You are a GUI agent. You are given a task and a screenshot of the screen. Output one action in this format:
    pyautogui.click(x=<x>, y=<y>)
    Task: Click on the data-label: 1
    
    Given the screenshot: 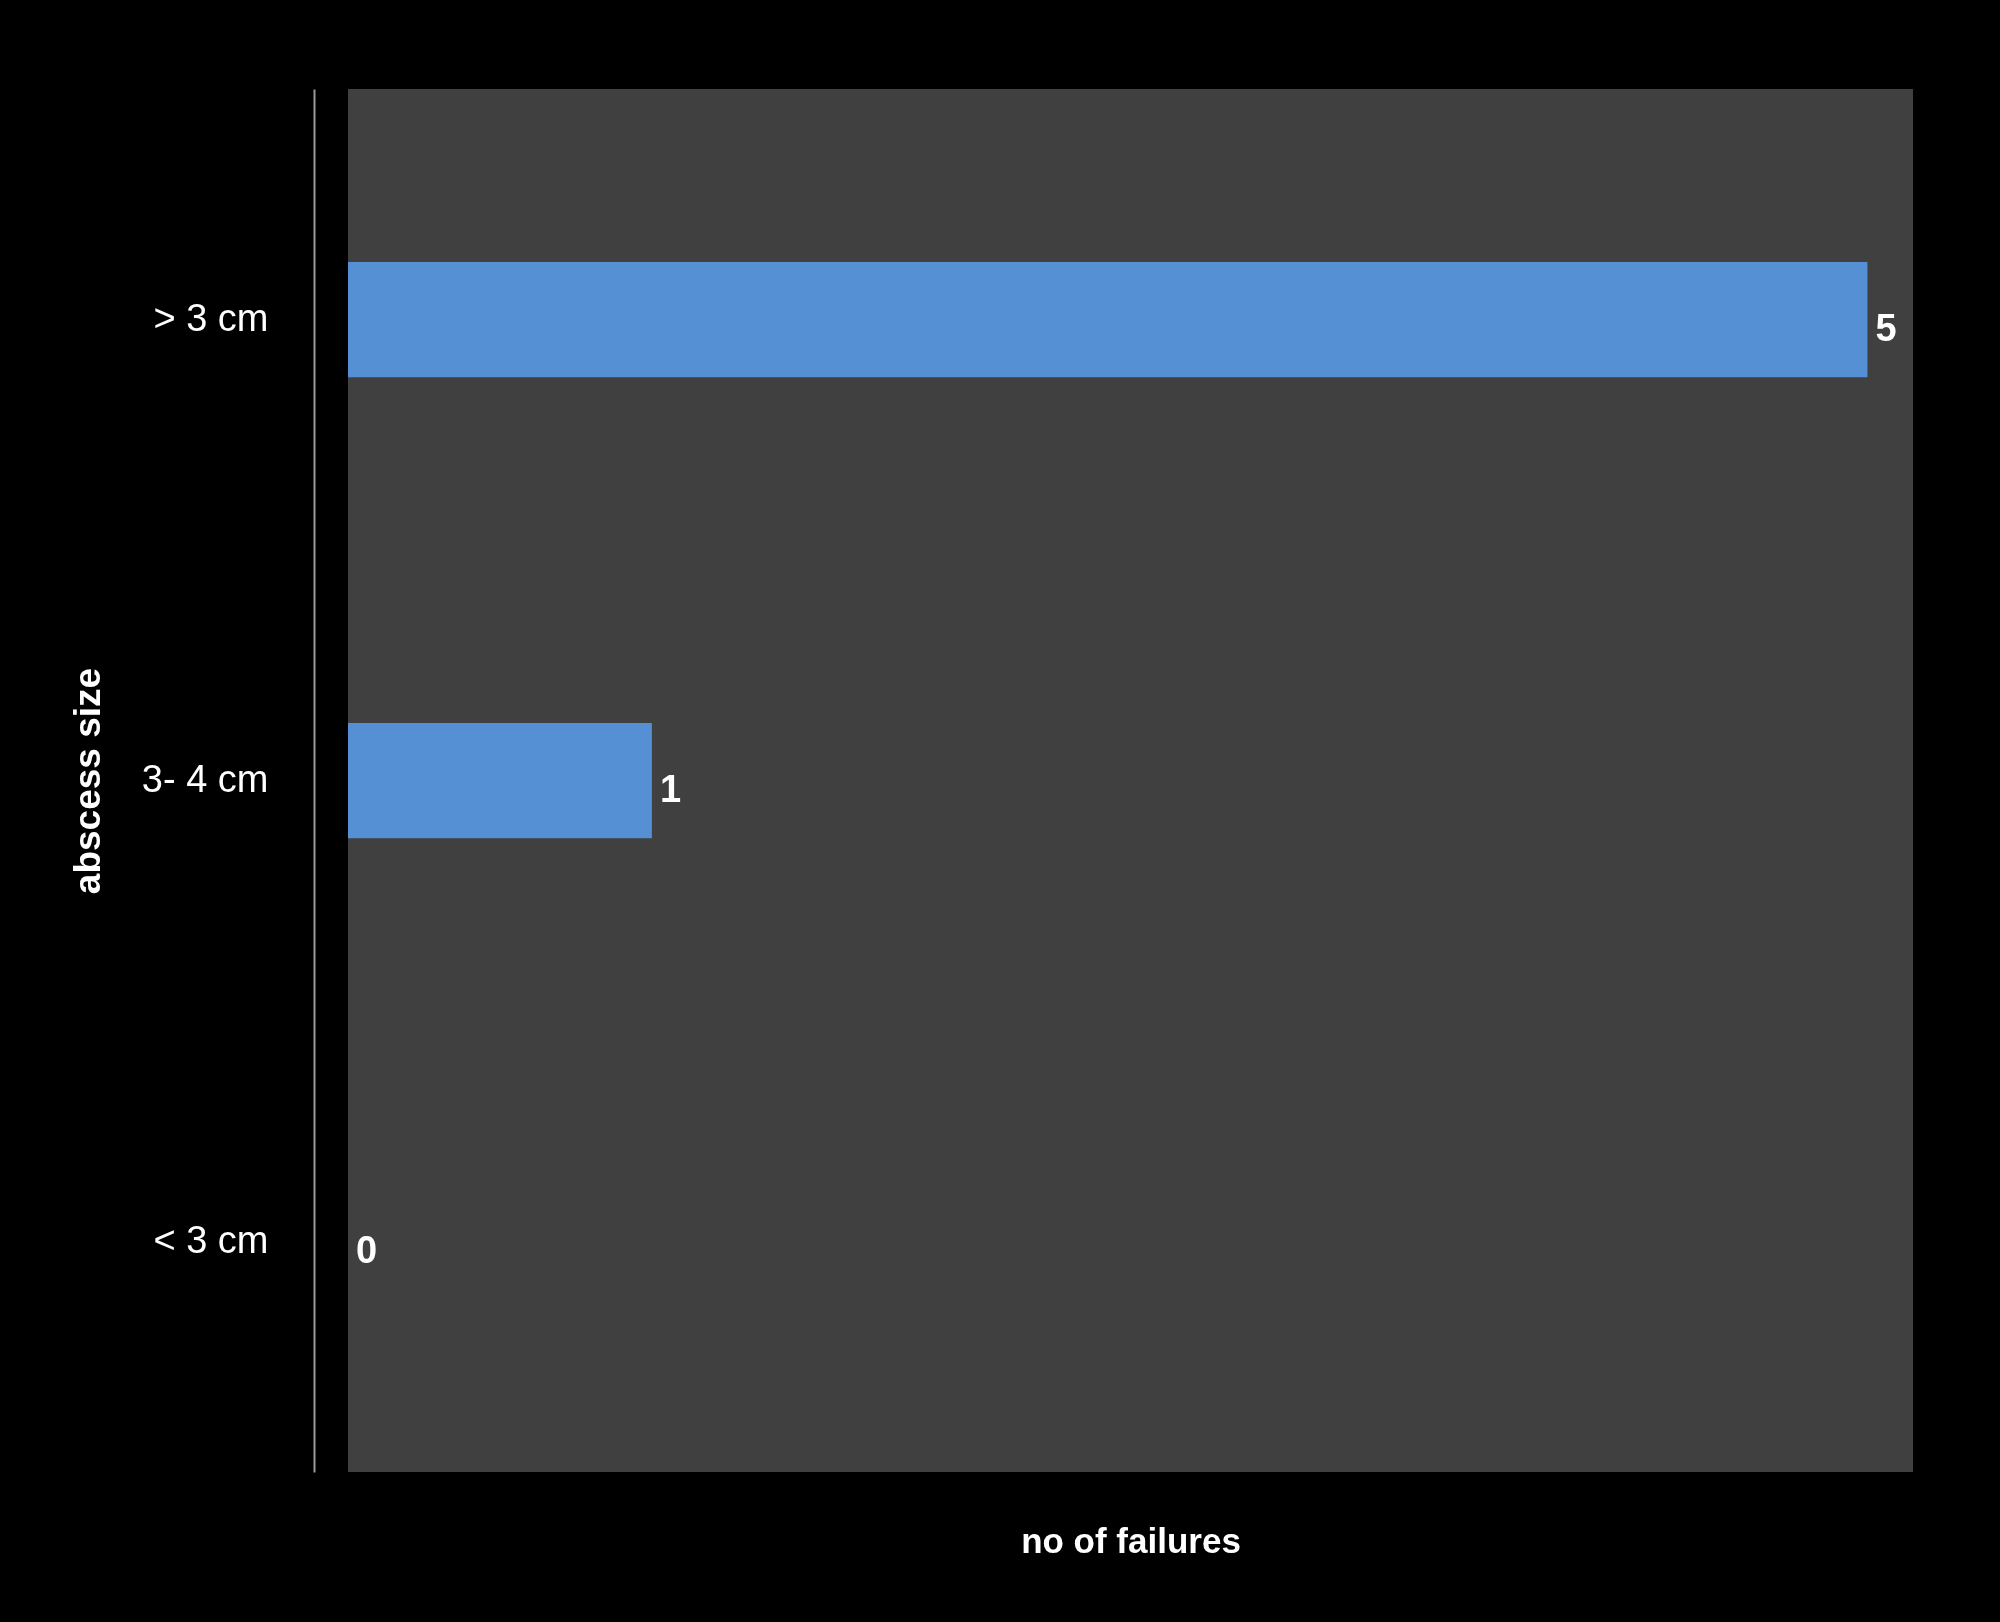 What is the action you would take?
    pyautogui.click(x=670, y=788)
    